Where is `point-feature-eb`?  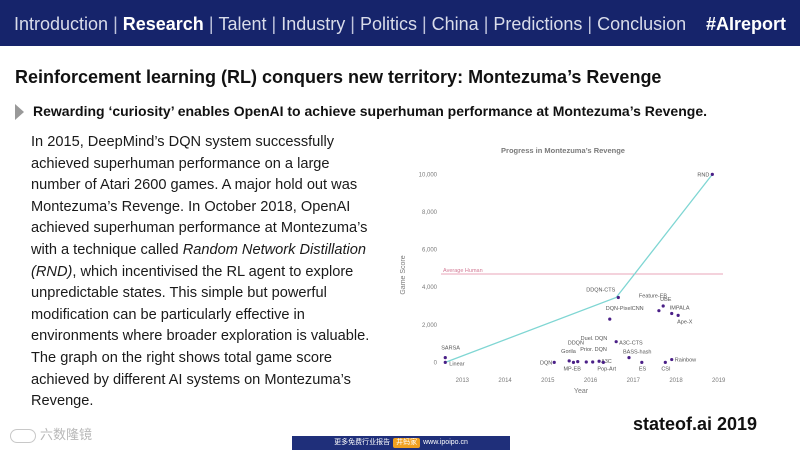
point-feature-eb is located at coordinates (659, 311).